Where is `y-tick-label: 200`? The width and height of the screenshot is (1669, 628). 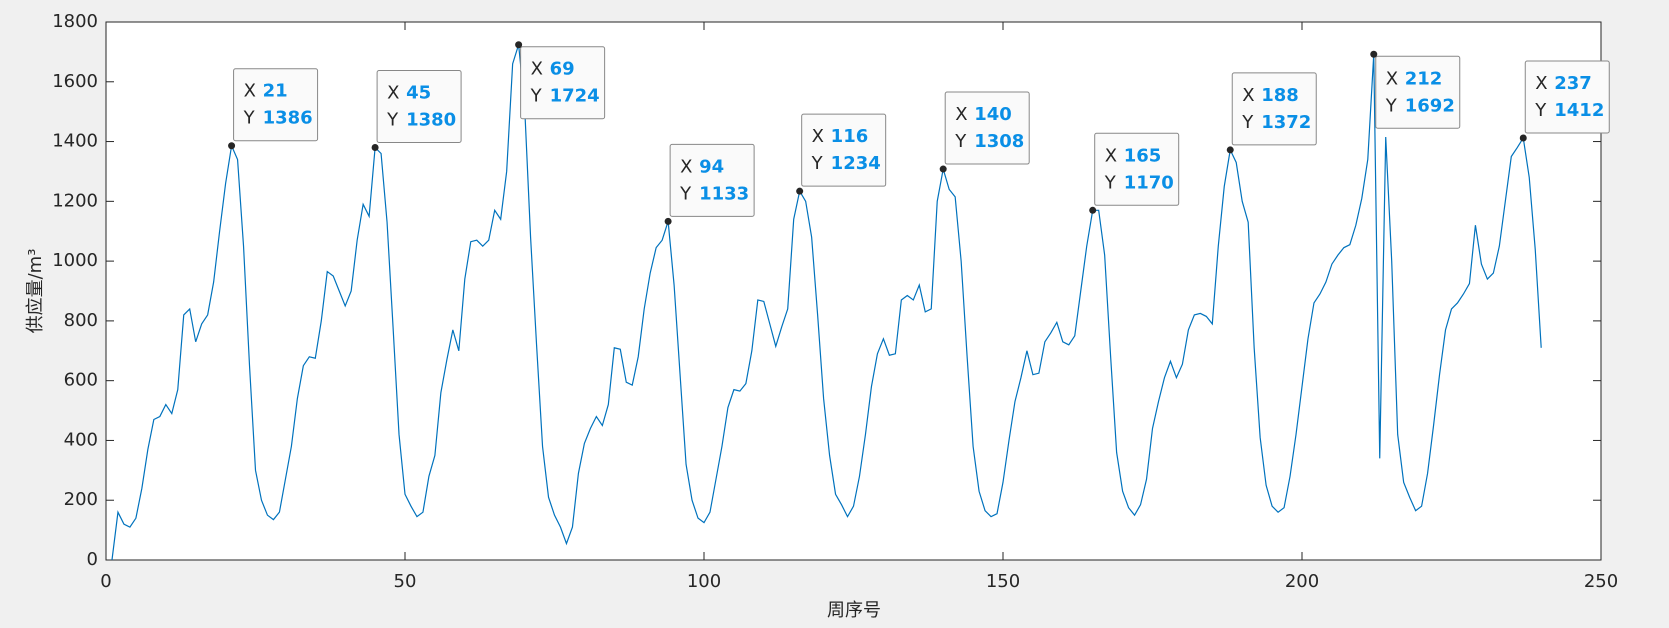
y-tick-label: 200 is located at coordinates (81, 499).